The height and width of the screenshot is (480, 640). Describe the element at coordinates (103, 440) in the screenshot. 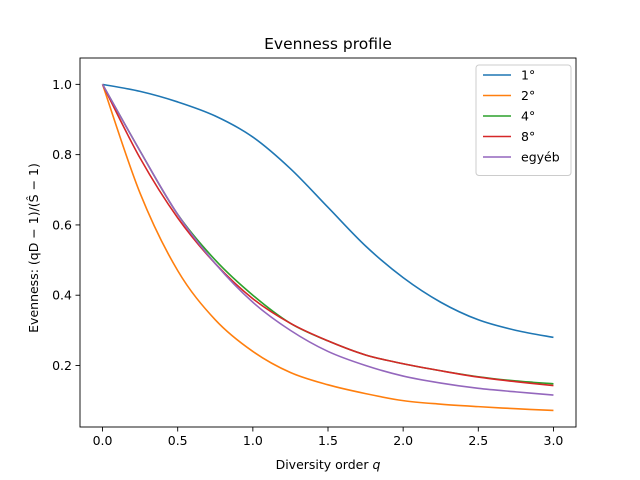

I see `x-tick-label: 0.0` at that location.